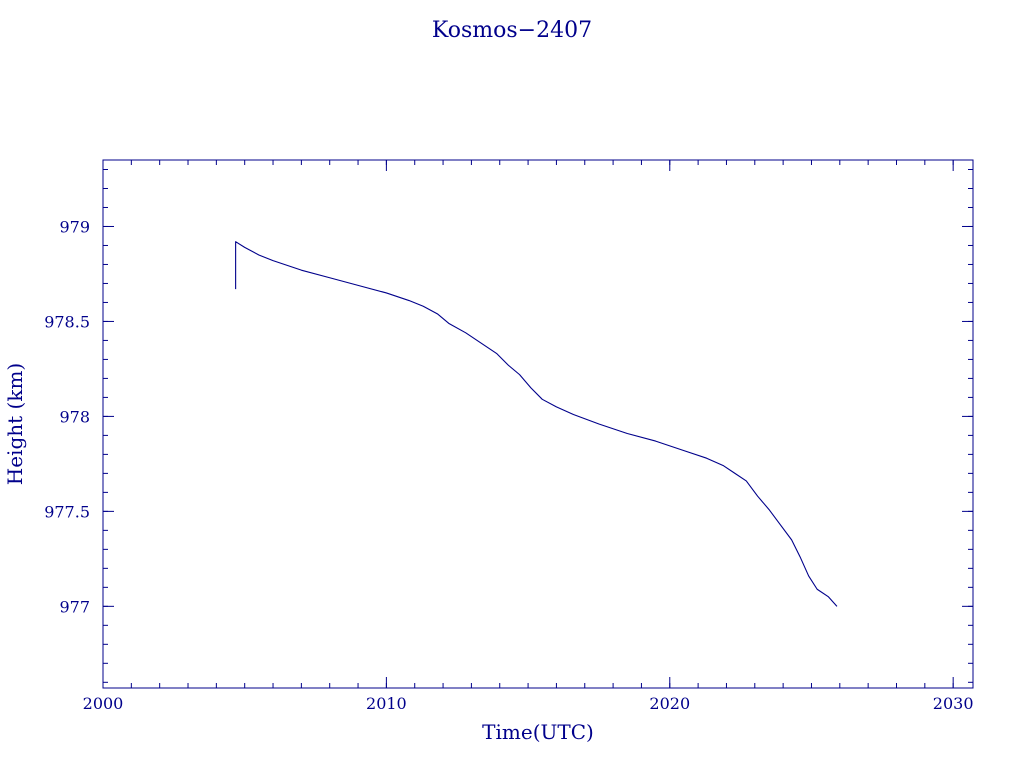  I want to click on y-axis-title: Height (km), so click(15, 424).